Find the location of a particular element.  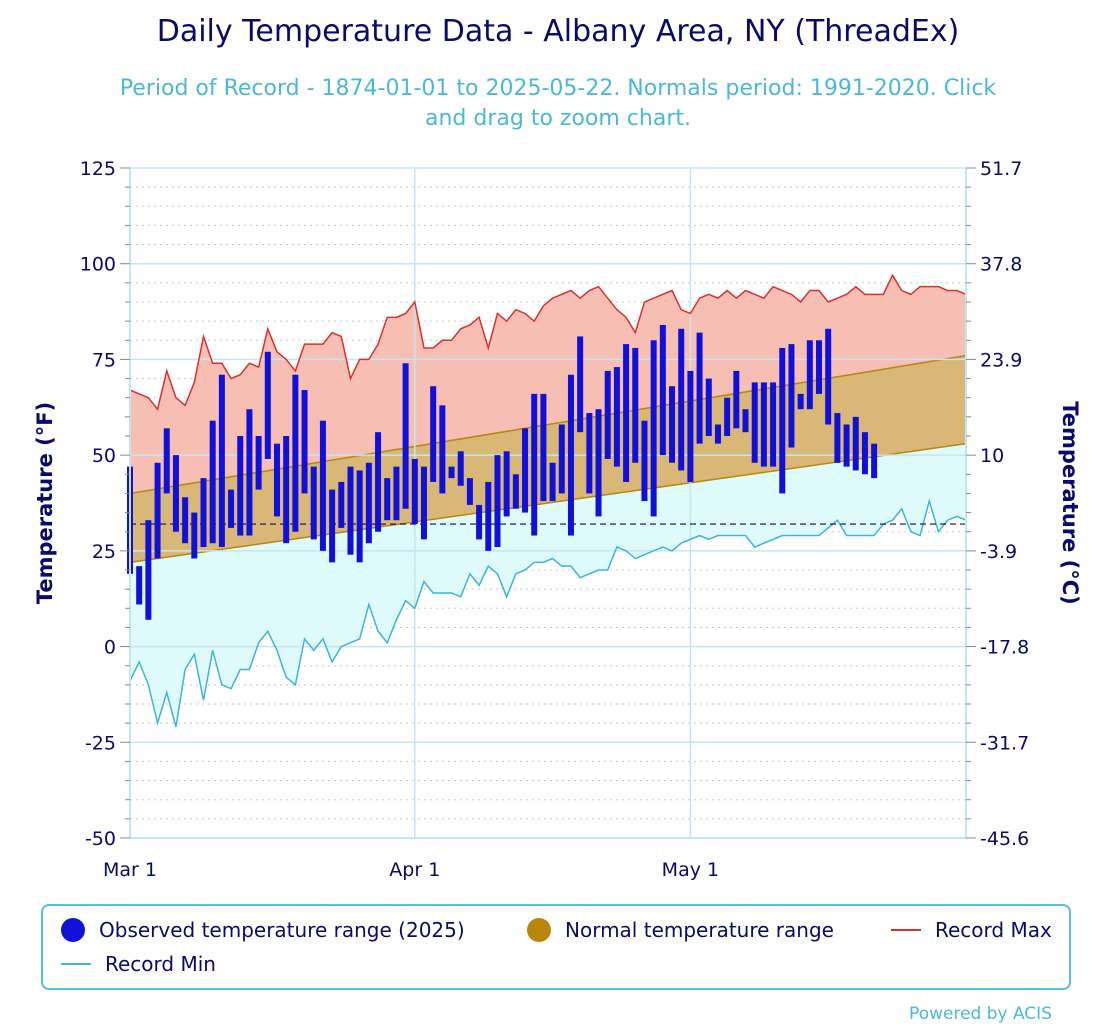

y-tick-label-left: 25 is located at coordinates (104, 552).